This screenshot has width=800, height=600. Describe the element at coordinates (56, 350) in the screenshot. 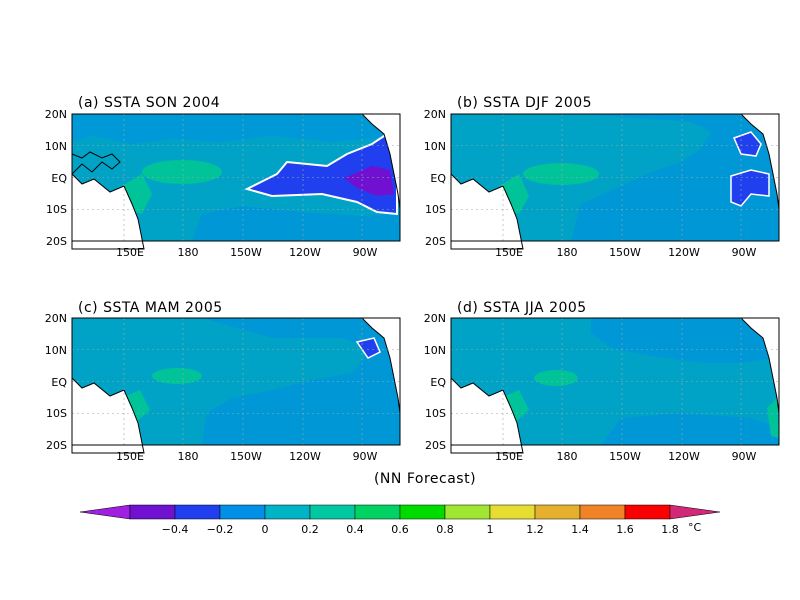

I see `panel-c-lat-tick: 10N` at that location.